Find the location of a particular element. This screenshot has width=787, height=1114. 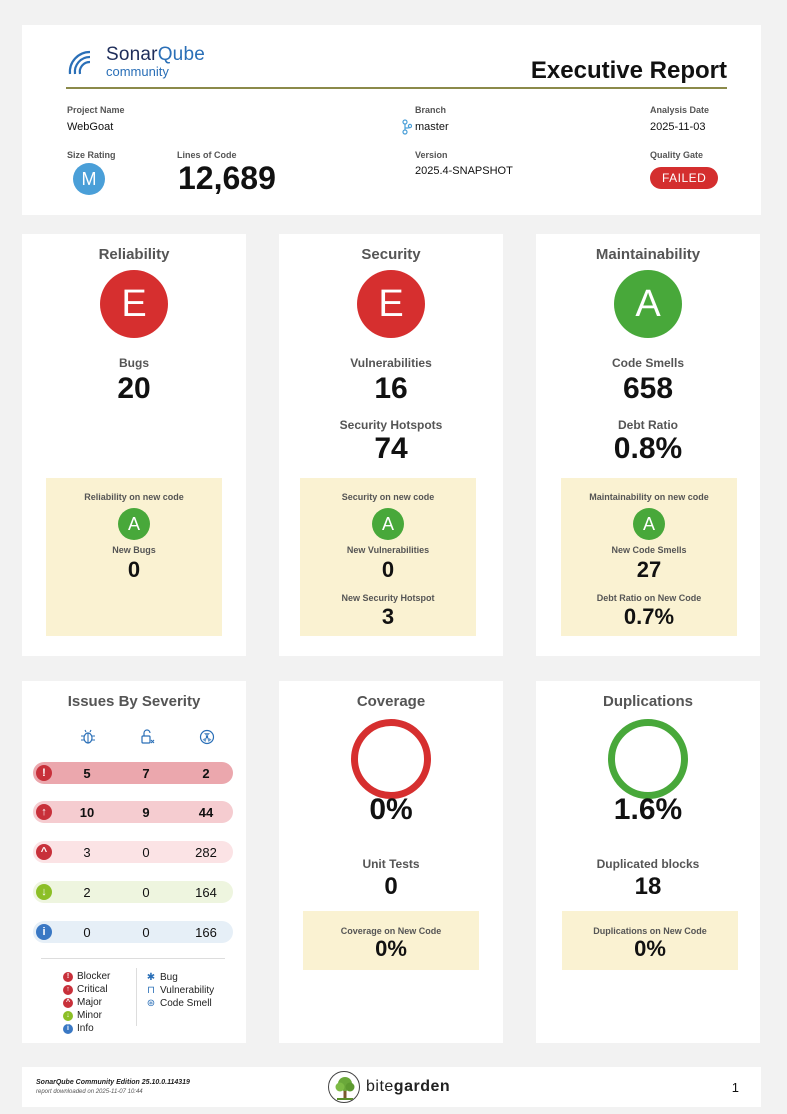

branch-label: Branch is located at coordinates (431, 110).